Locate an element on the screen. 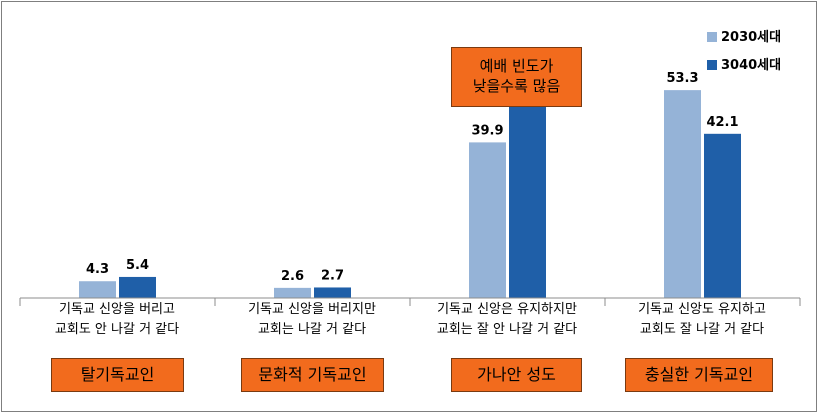 The height and width of the screenshot is (415, 820). legend-label: 3040세대 is located at coordinates (751, 65).